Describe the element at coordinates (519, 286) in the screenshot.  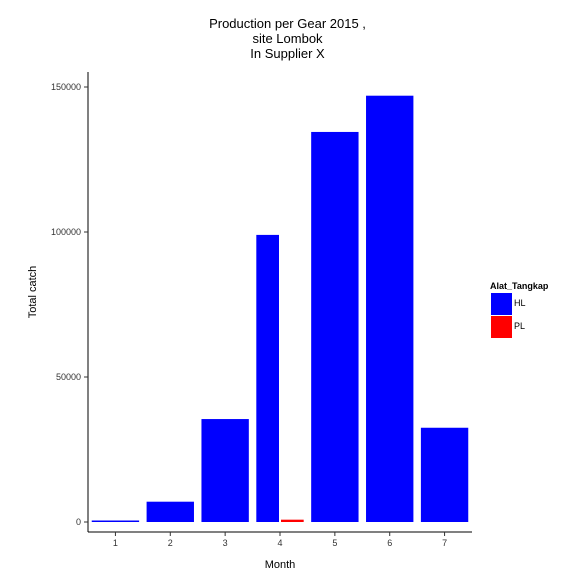
I see `legend-title: Alat_Tangkap` at that location.